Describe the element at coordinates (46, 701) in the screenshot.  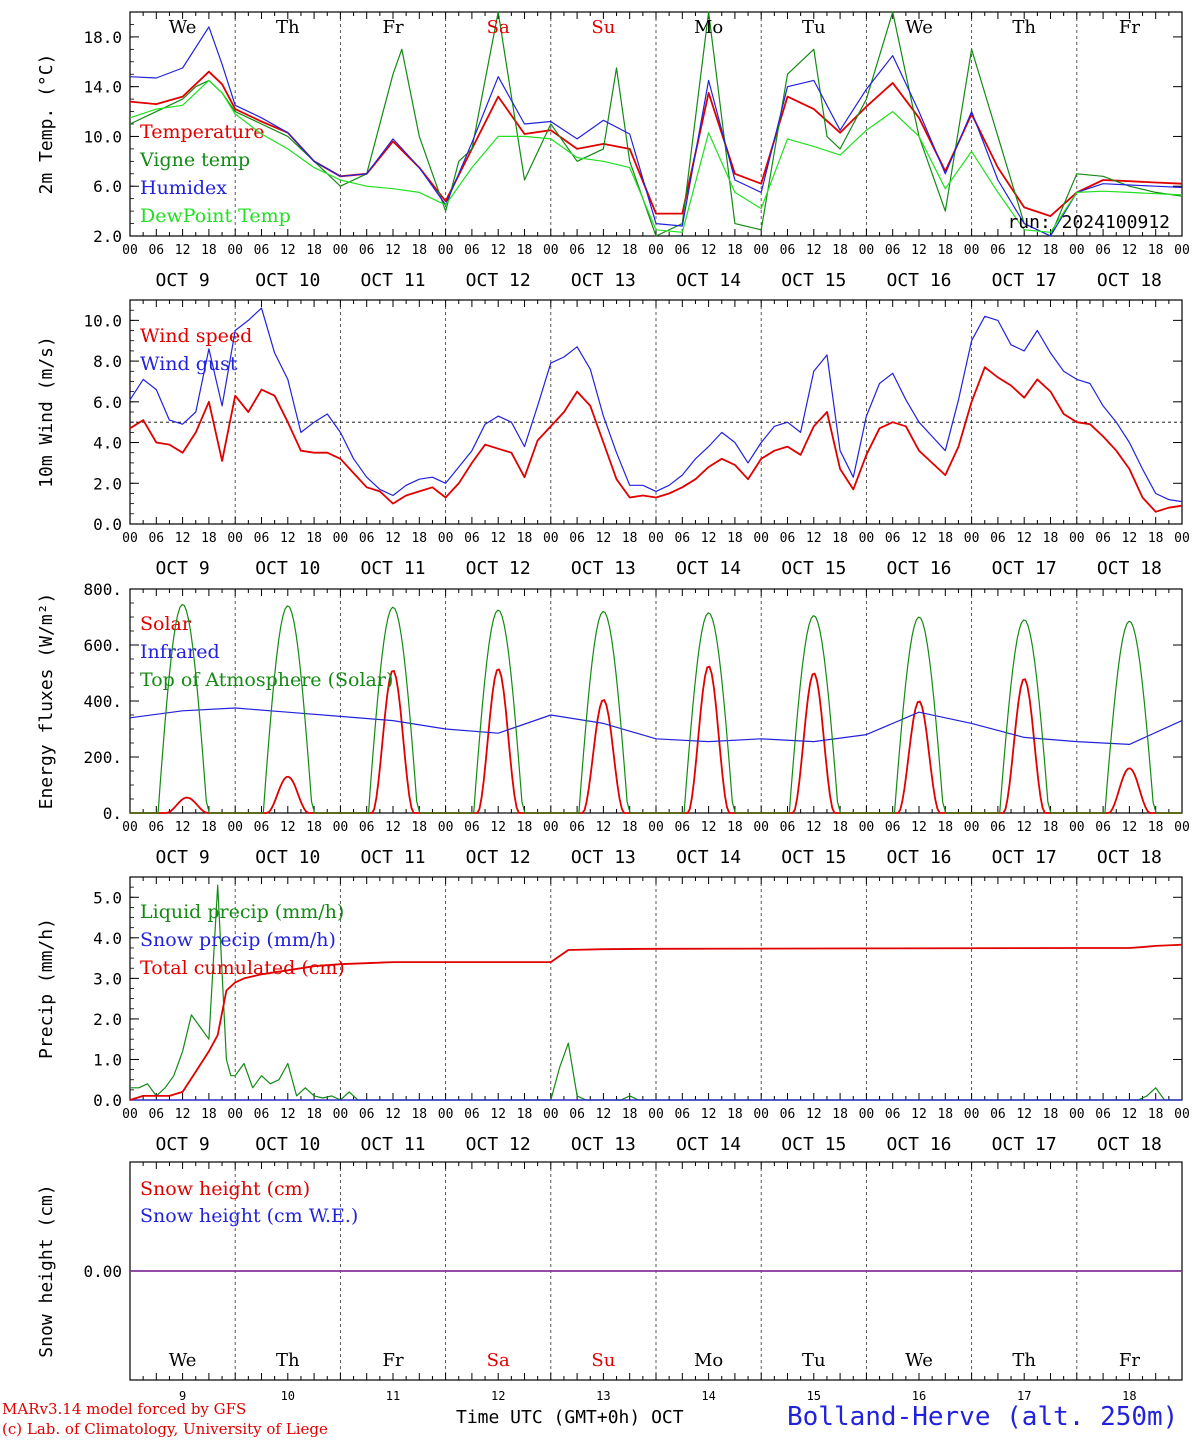
I see `y-axis-label: Energy fluxes (W/m²)` at that location.